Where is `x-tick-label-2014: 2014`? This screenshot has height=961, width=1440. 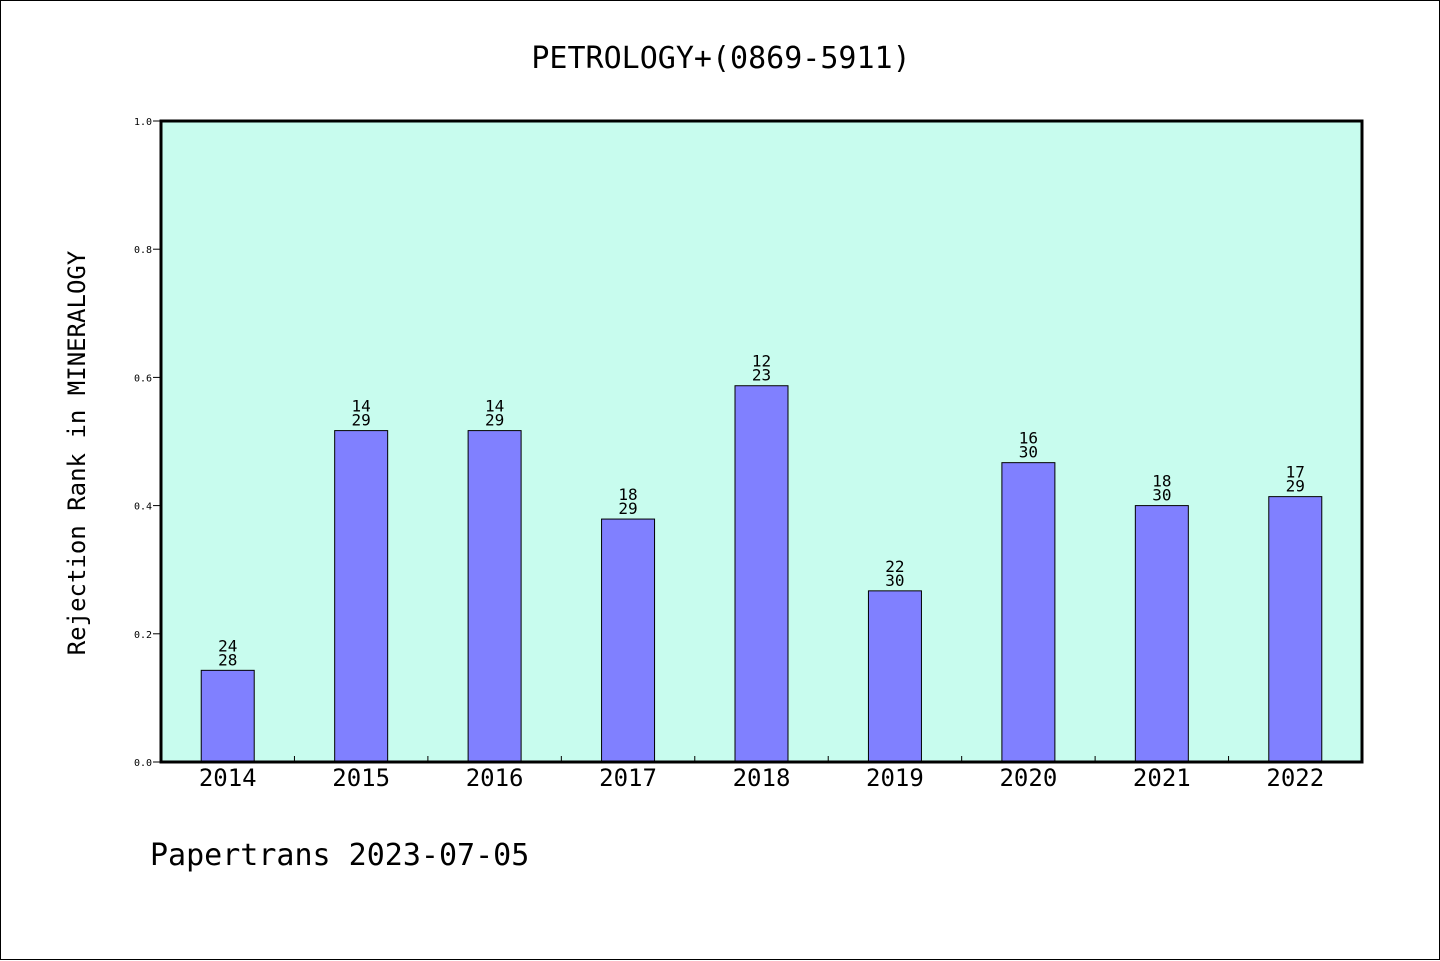 x-tick-label-2014: 2014 is located at coordinates (228, 778).